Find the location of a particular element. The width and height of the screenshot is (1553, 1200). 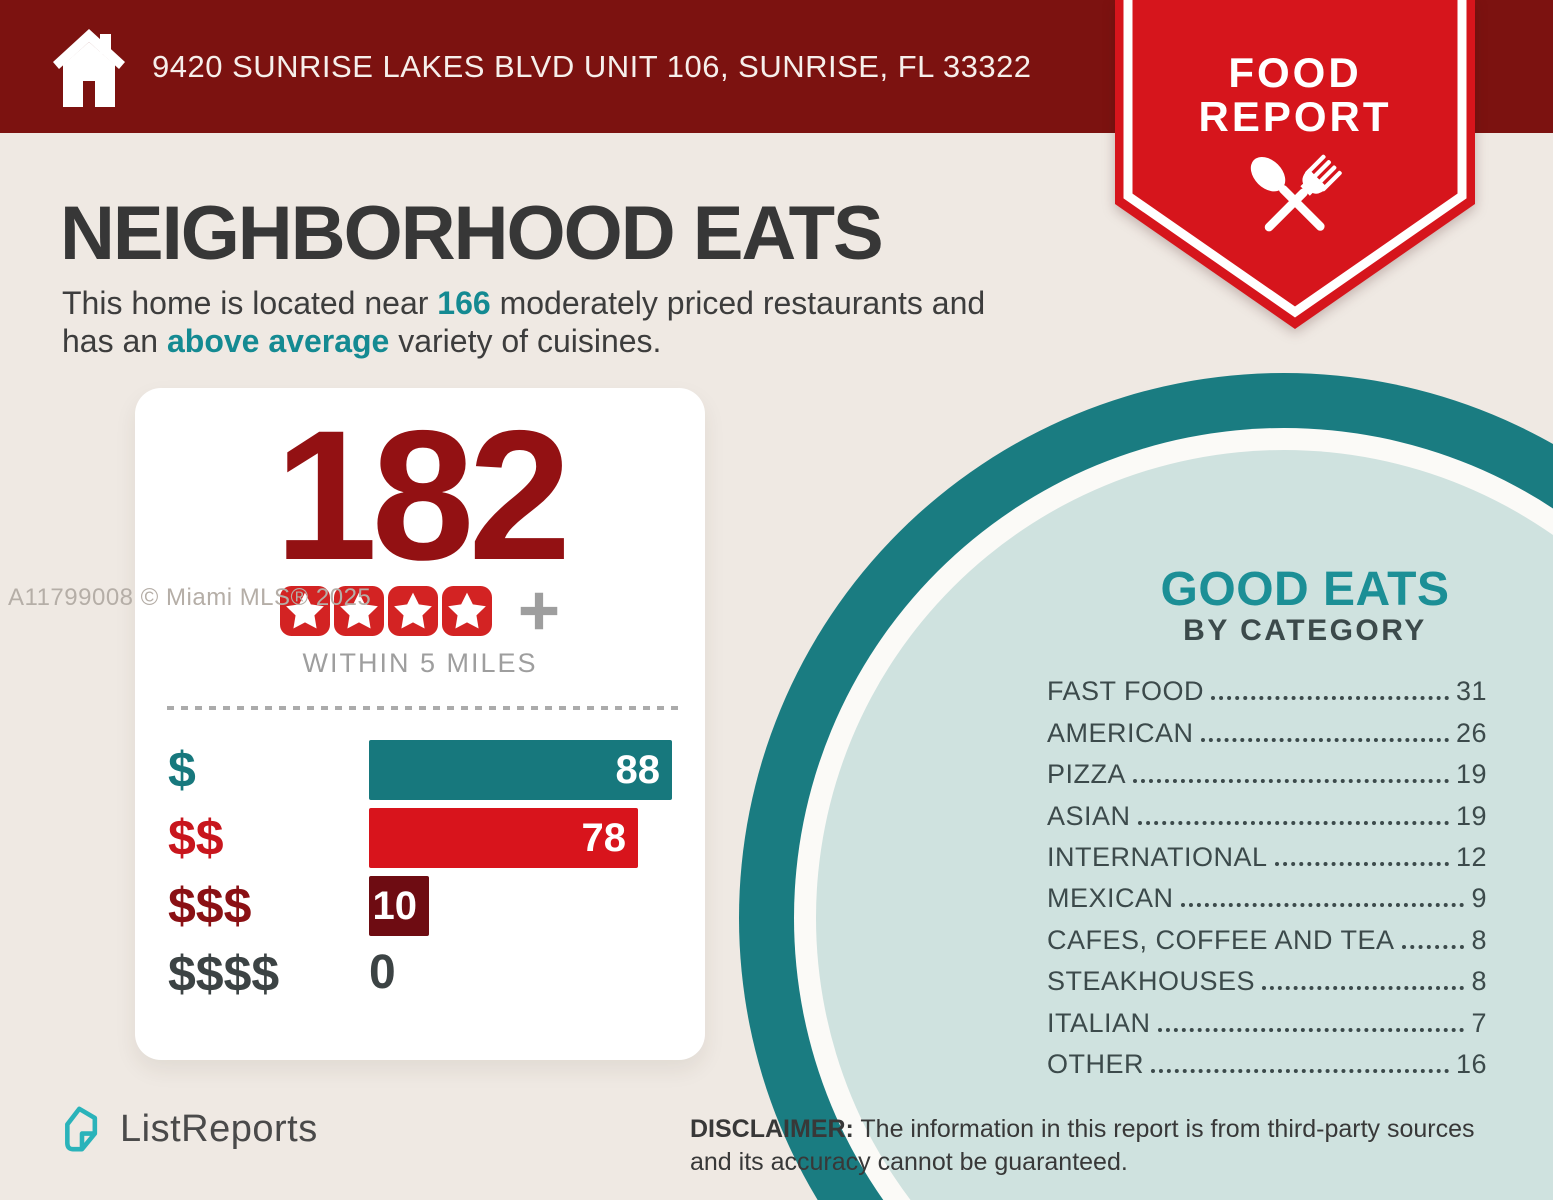

good-eats-title: GOOD EATS is located at coordinates (1305, 589).